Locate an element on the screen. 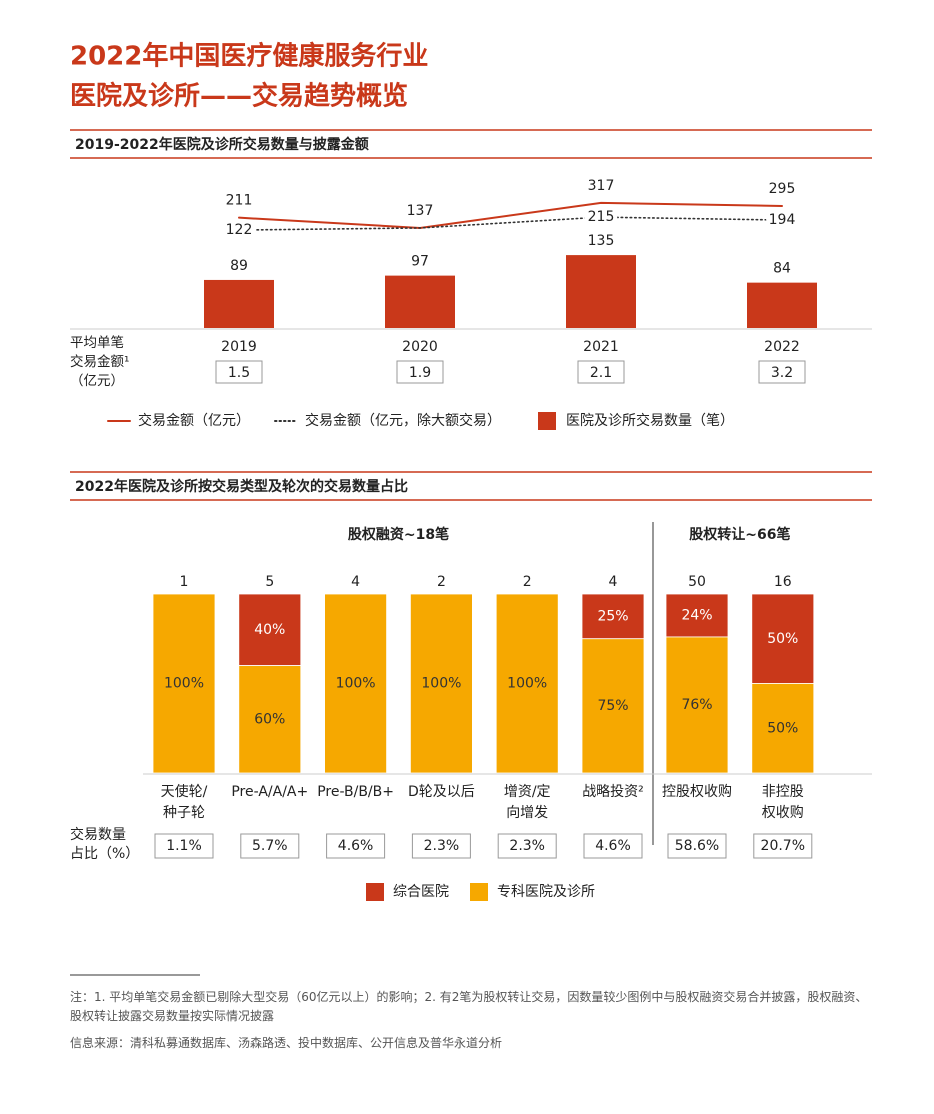 Image resolution: width=934 pixels, height=1114 pixels. x-tick-label: 2021 is located at coordinates (601, 347).